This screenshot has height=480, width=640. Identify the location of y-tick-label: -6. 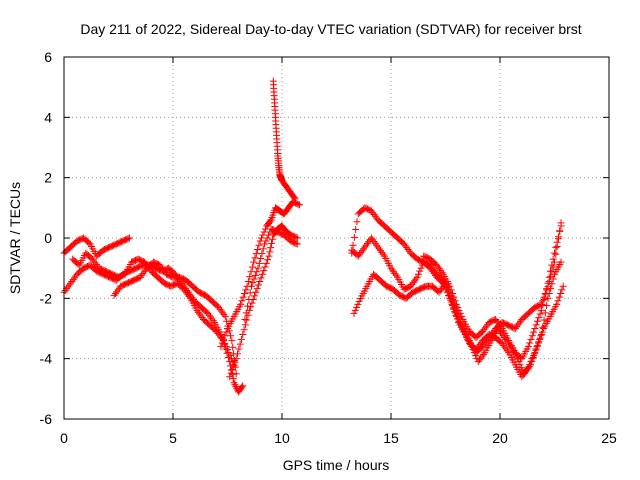
(46, 419).